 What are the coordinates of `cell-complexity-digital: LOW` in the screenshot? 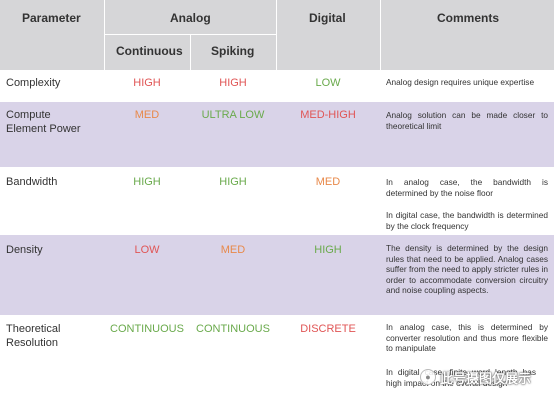 It's located at (328, 83).